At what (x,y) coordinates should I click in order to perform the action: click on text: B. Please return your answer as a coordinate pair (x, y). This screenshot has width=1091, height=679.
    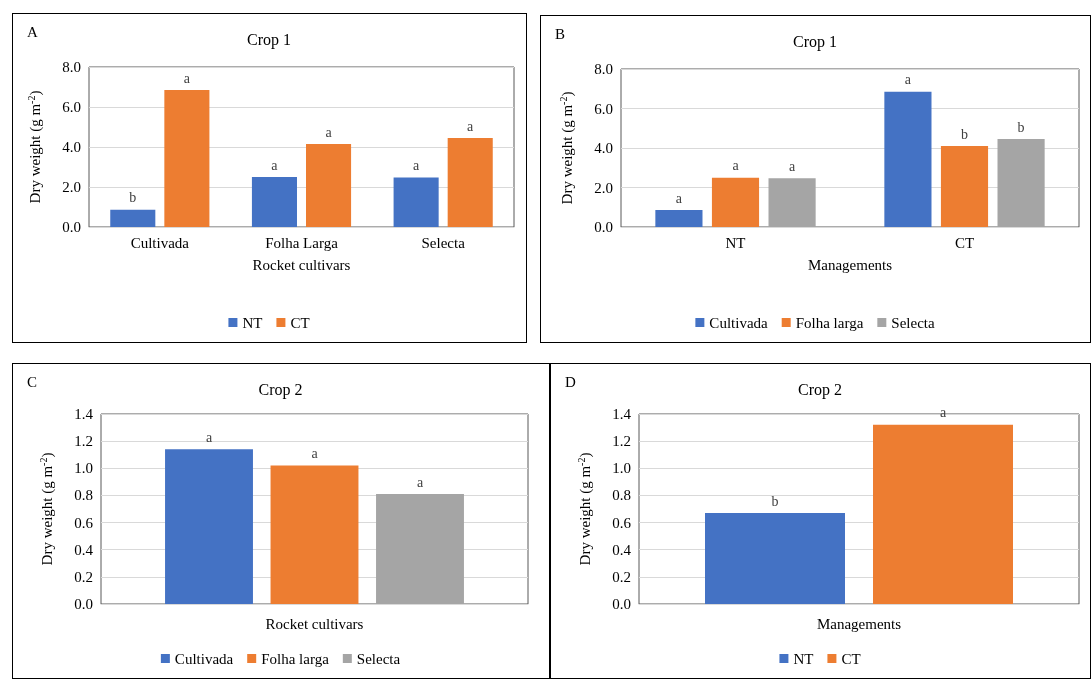
    Looking at the image, I should click on (560, 33).